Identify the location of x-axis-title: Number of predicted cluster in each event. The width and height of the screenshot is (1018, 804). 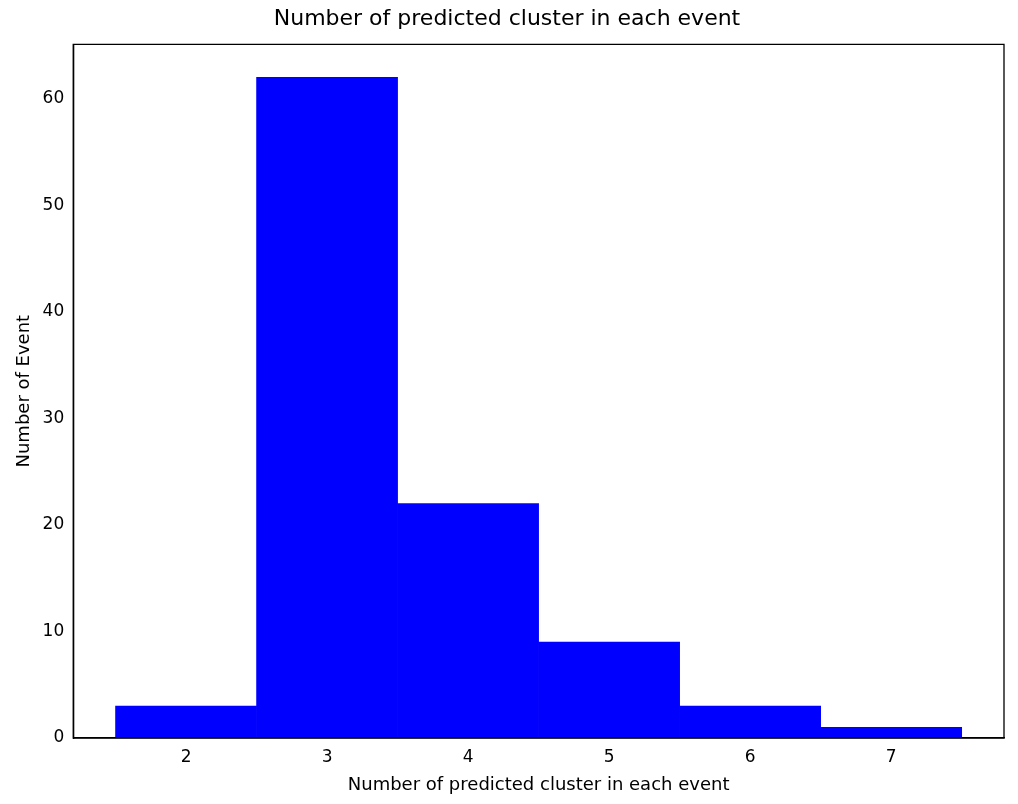
(538, 783).